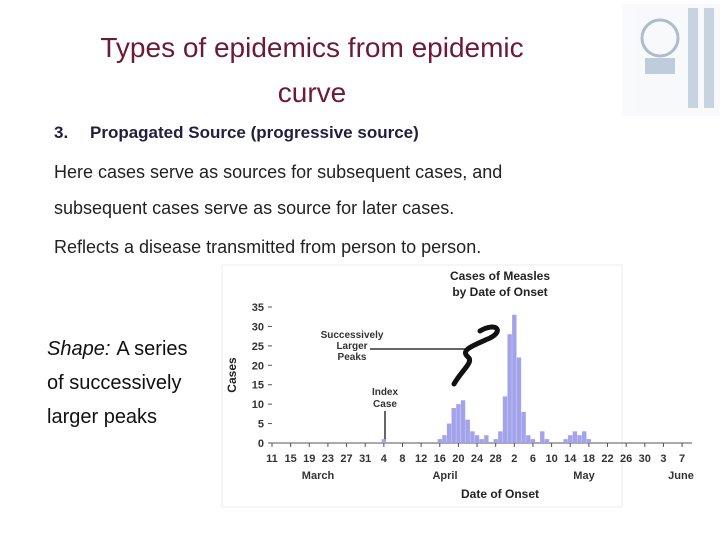 This screenshot has width=727, height=540. Describe the element at coordinates (352, 357) in the screenshot. I see `annotation: Peaks` at that location.